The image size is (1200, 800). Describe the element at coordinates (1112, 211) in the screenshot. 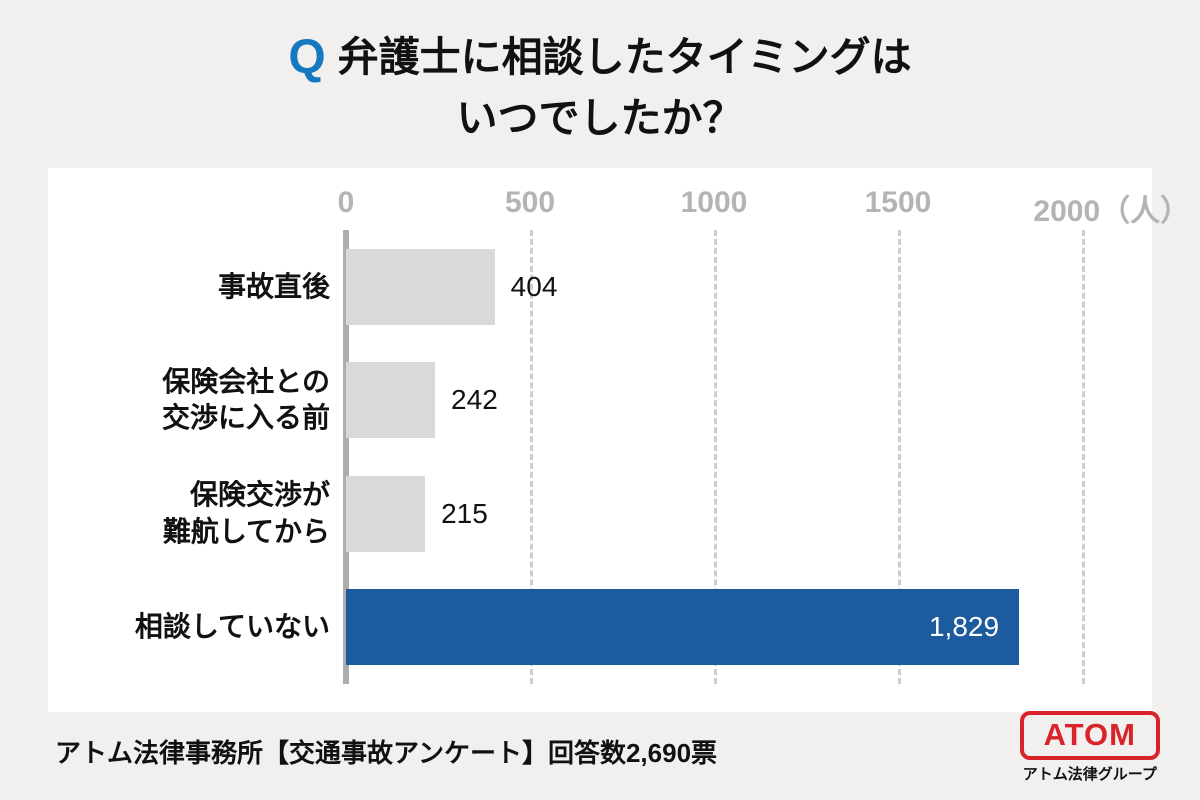

I see `tick-label: 2000（人）` at that location.